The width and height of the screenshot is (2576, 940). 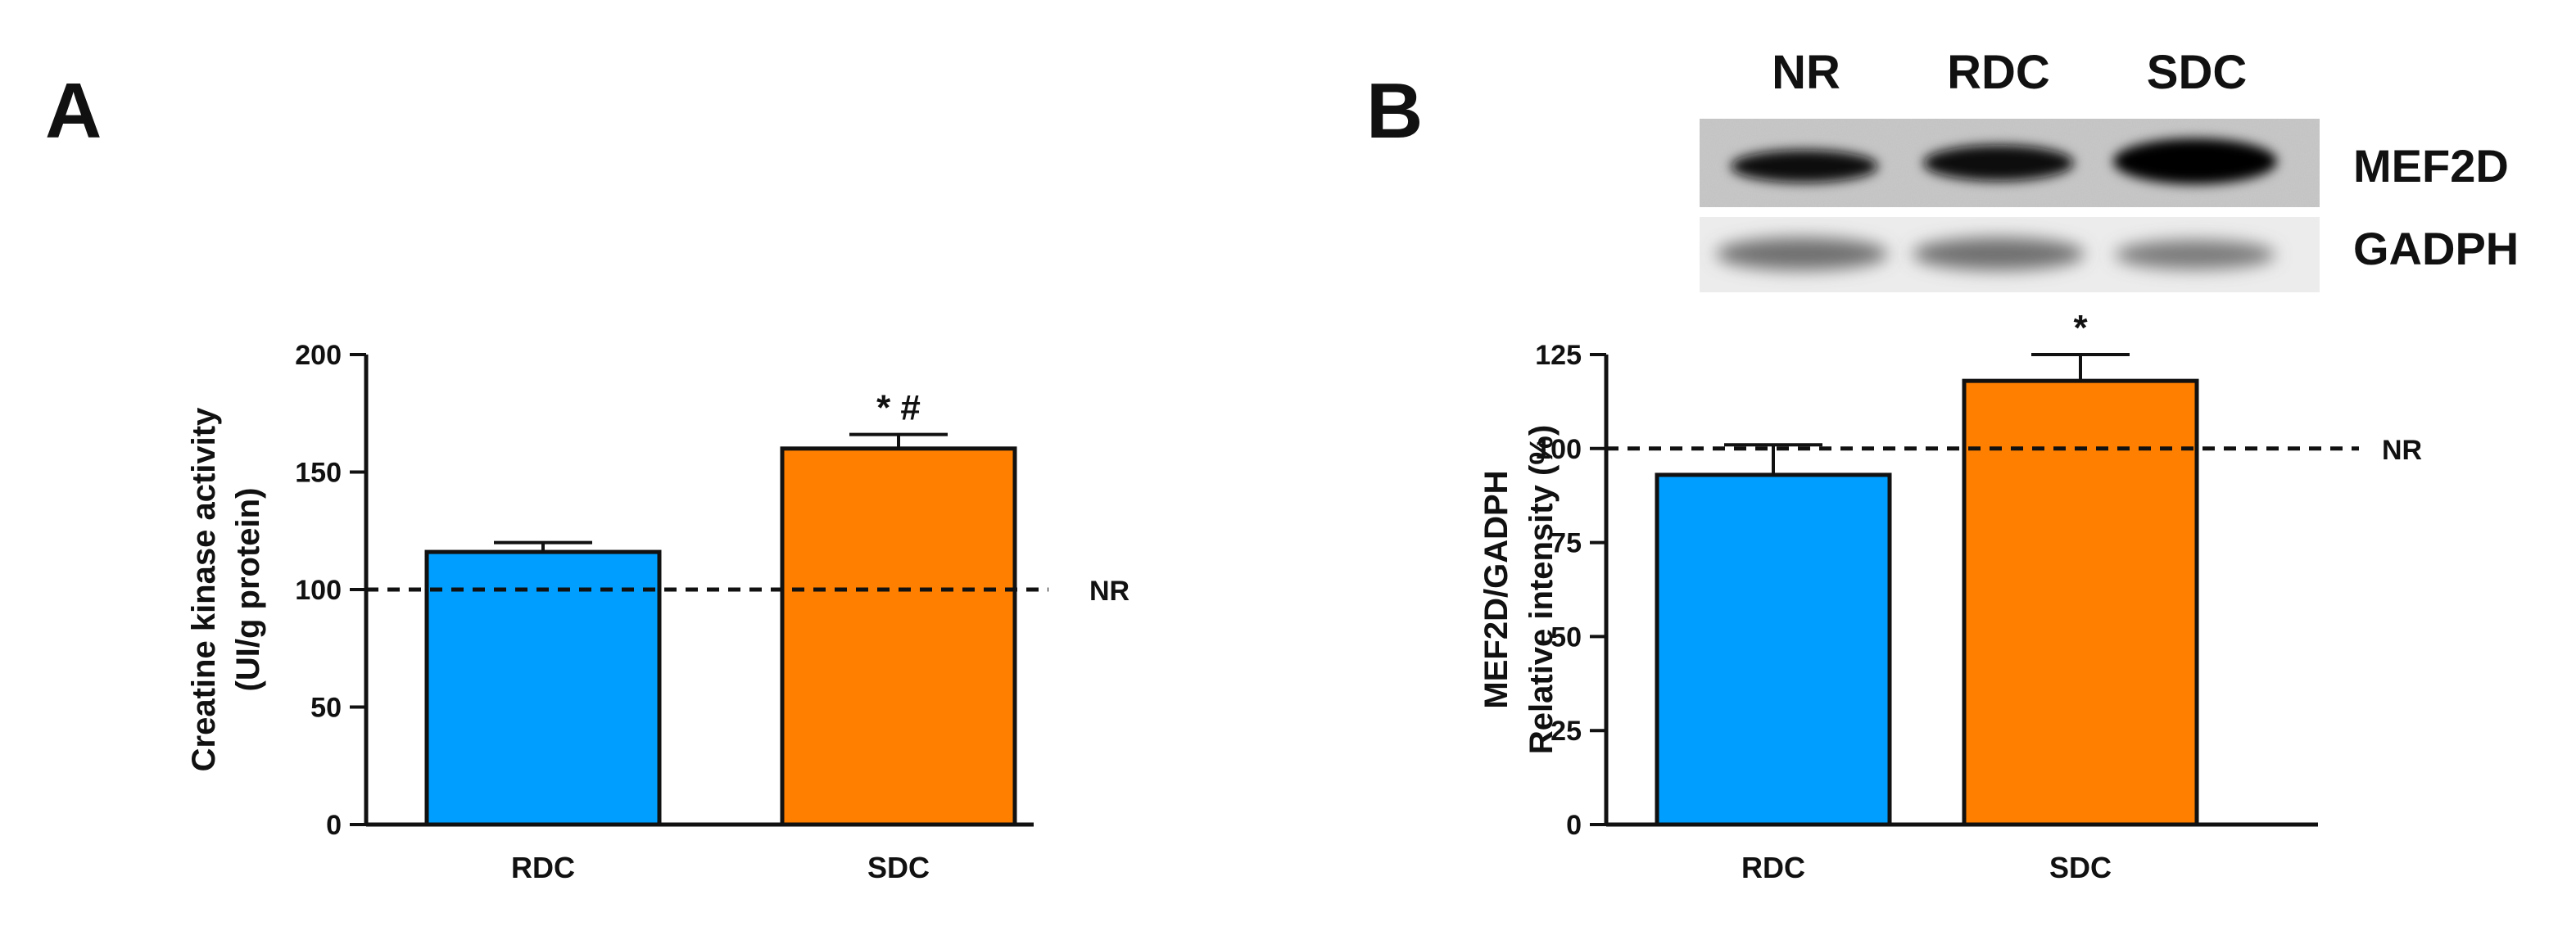 I want to click on band-mef2d-sdc, so click(x=2195, y=161).